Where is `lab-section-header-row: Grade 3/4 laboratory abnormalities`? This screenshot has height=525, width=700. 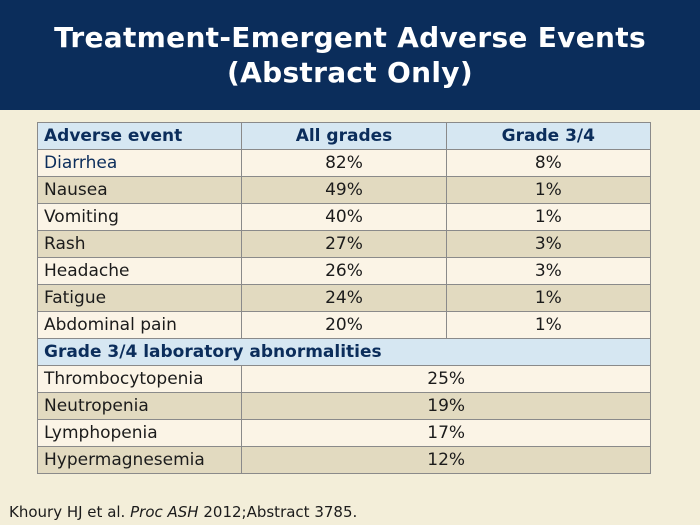
lab-section-header-row: Grade 3/4 laboratory abnormalities is located at coordinates (344, 352).